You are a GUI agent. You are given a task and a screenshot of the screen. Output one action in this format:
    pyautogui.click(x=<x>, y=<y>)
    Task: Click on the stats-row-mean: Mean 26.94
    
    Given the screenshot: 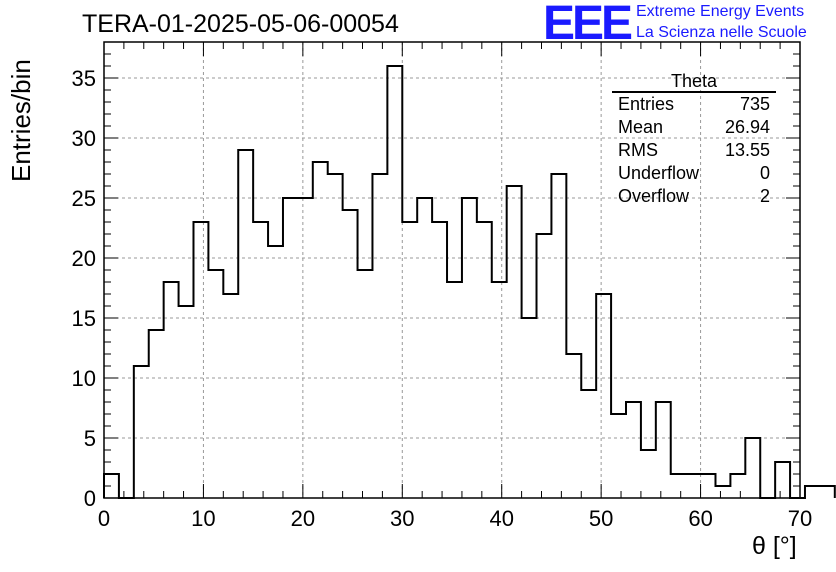 What is the action you would take?
    pyautogui.click(x=694, y=127)
    